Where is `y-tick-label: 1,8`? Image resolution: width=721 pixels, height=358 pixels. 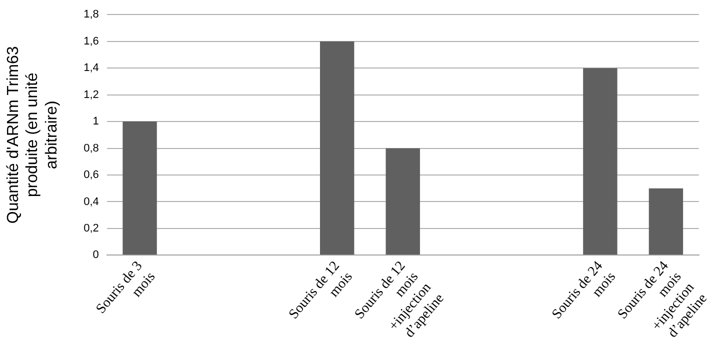 y-tick-label: 1,8 is located at coordinates (91, 14).